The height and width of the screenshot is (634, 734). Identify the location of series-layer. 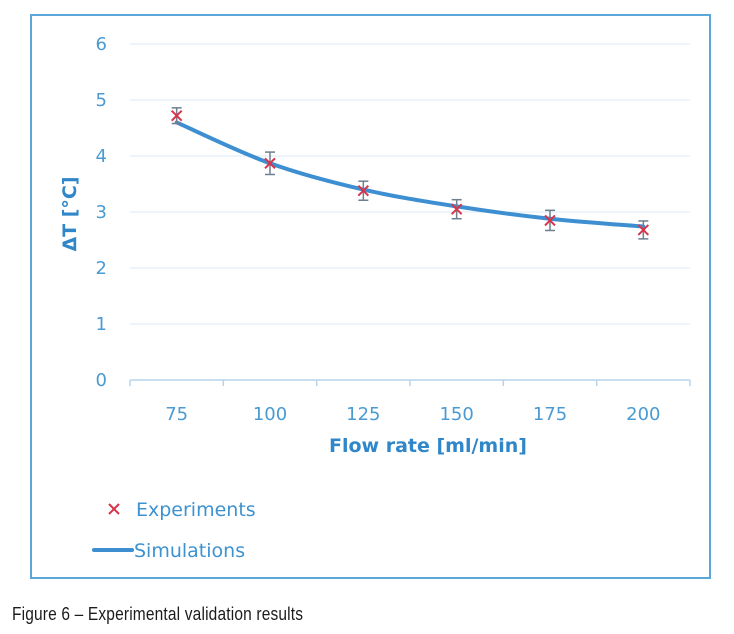
(410, 173).